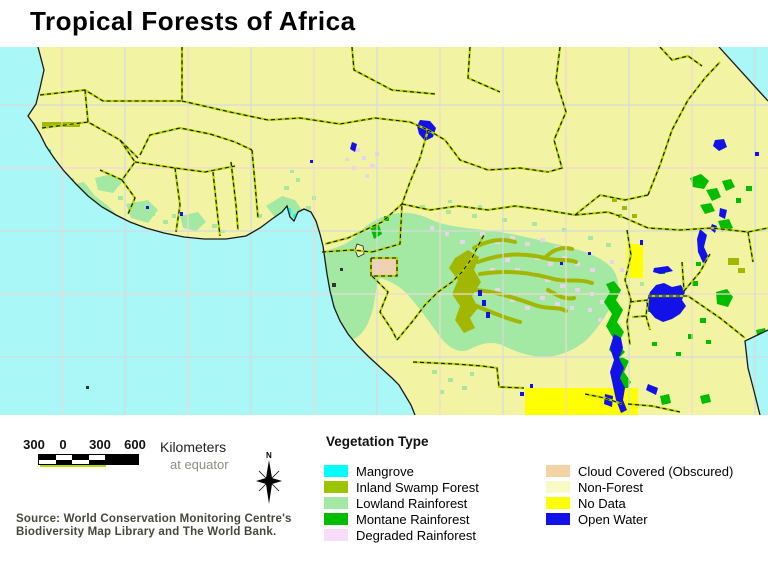 The height and width of the screenshot is (563, 768). What do you see at coordinates (608, 400) in the screenshot?
I see `lake-mweru` at bounding box center [608, 400].